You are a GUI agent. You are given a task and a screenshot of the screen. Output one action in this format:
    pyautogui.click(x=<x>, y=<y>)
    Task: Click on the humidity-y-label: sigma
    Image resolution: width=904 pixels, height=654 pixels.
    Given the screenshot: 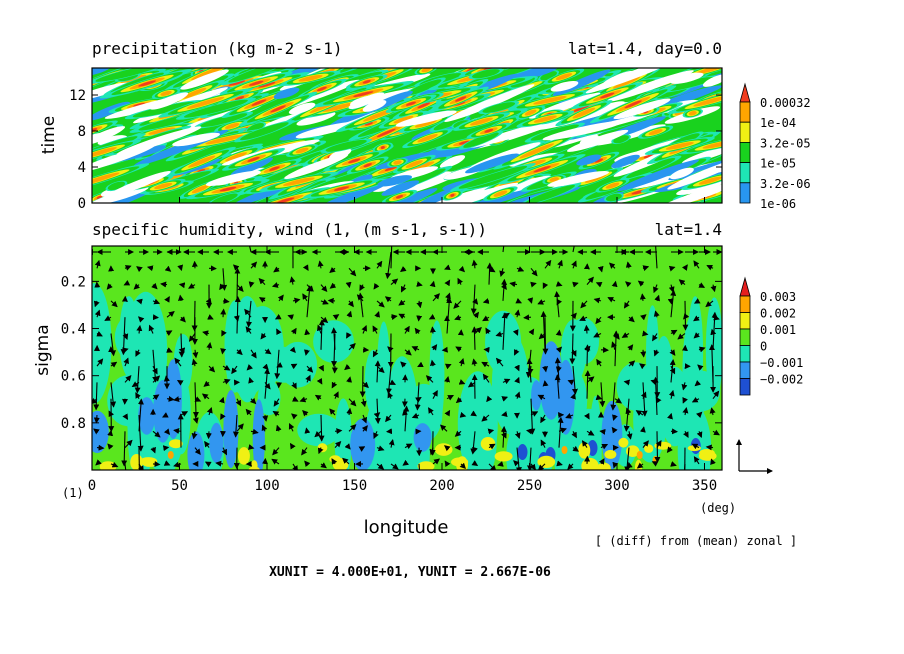 What is the action you would take?
    pyautogui.click(x=43, y=349)
    